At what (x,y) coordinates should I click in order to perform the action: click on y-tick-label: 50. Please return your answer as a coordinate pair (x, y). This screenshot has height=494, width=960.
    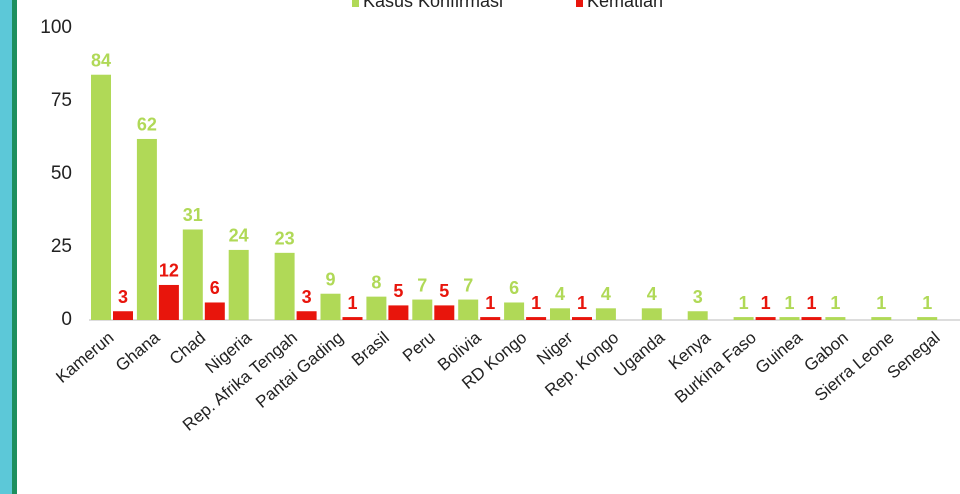
    Looking at the image, I should click on (61, 173).